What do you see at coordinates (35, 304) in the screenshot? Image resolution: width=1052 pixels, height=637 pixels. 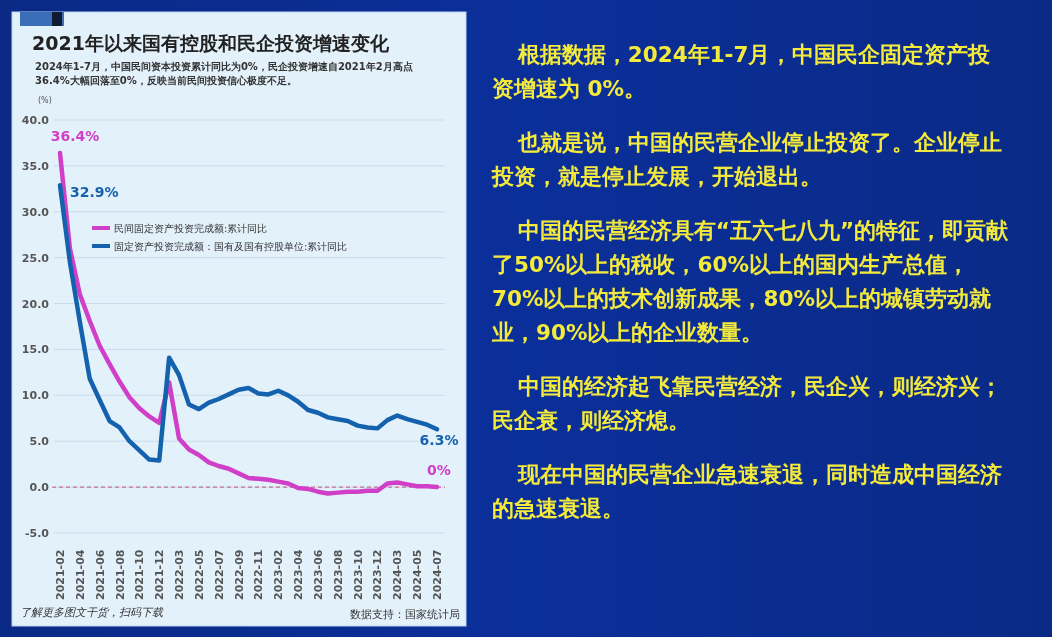 I see `y-tick-label: 20.0` at bounding box center [35, 304].